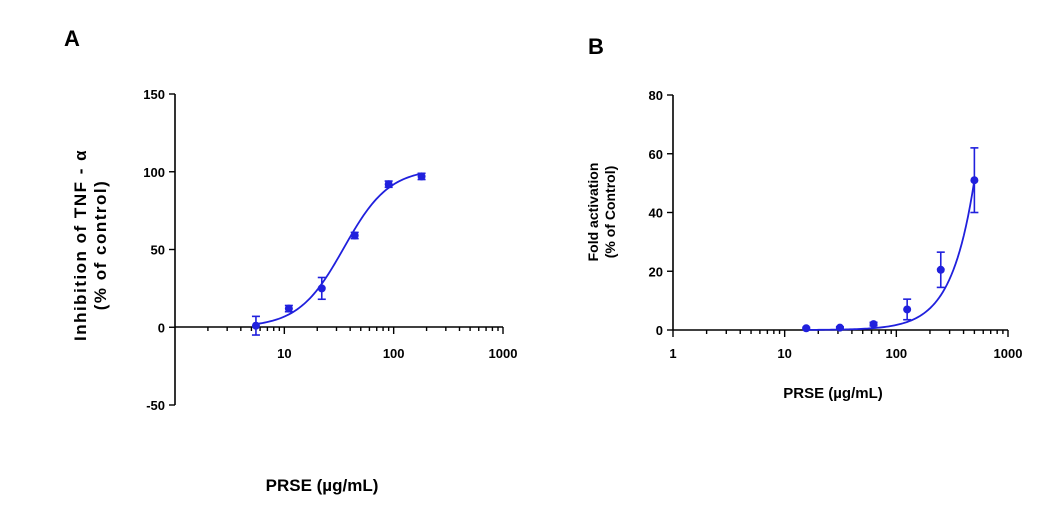 The image size is (1053, 508). What do you see at coordinates (154, 172) in the screenshot?
I see `y-tick-label: 100` at bounding box center [154, 172].